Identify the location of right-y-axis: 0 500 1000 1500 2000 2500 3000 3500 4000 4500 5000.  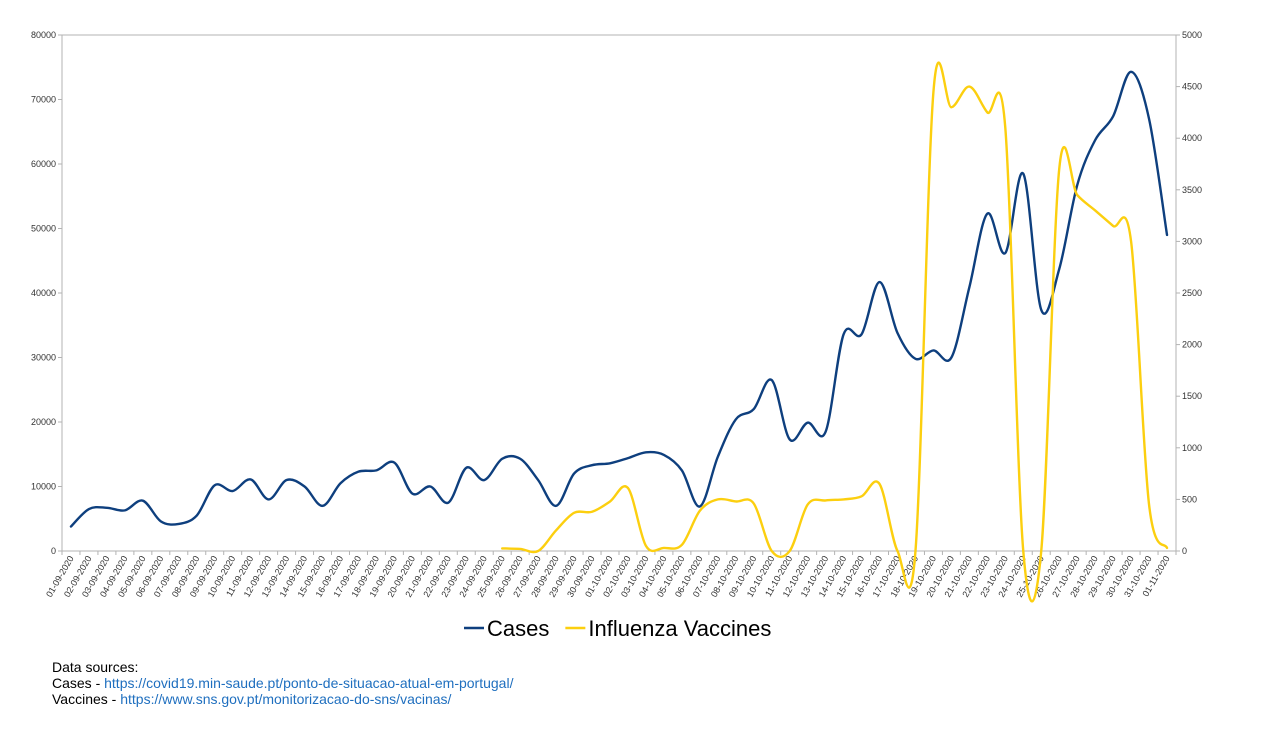
(1189, 293).